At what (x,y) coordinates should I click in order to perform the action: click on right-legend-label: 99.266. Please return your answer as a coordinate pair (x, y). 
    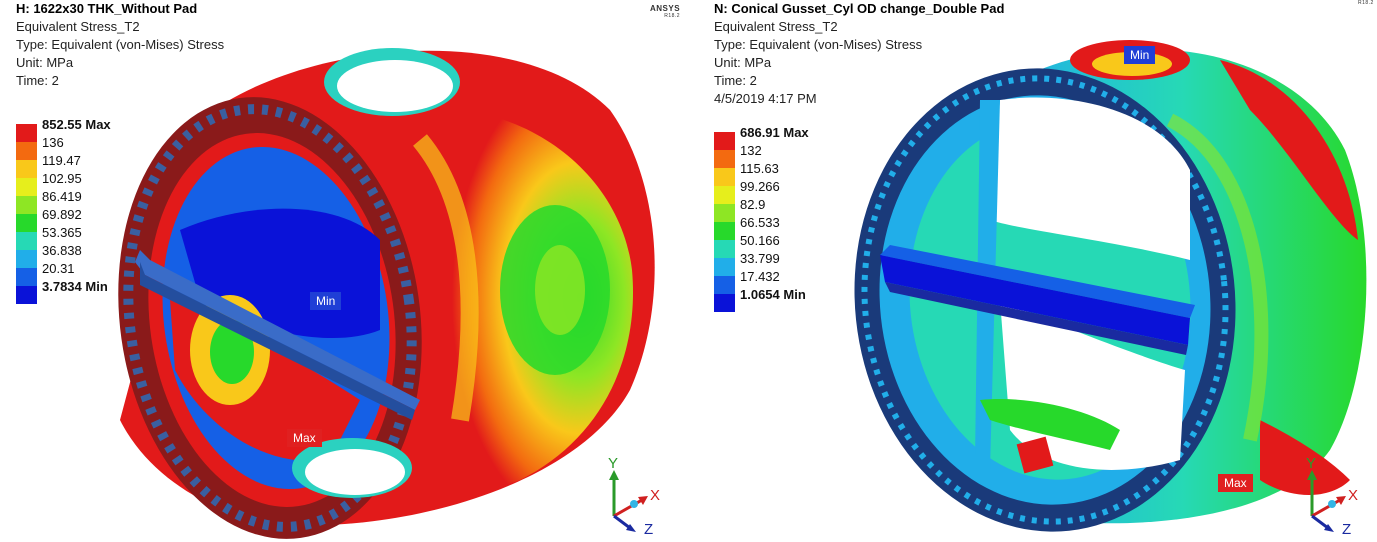
    Looking at the image, I should click on (760, 186).